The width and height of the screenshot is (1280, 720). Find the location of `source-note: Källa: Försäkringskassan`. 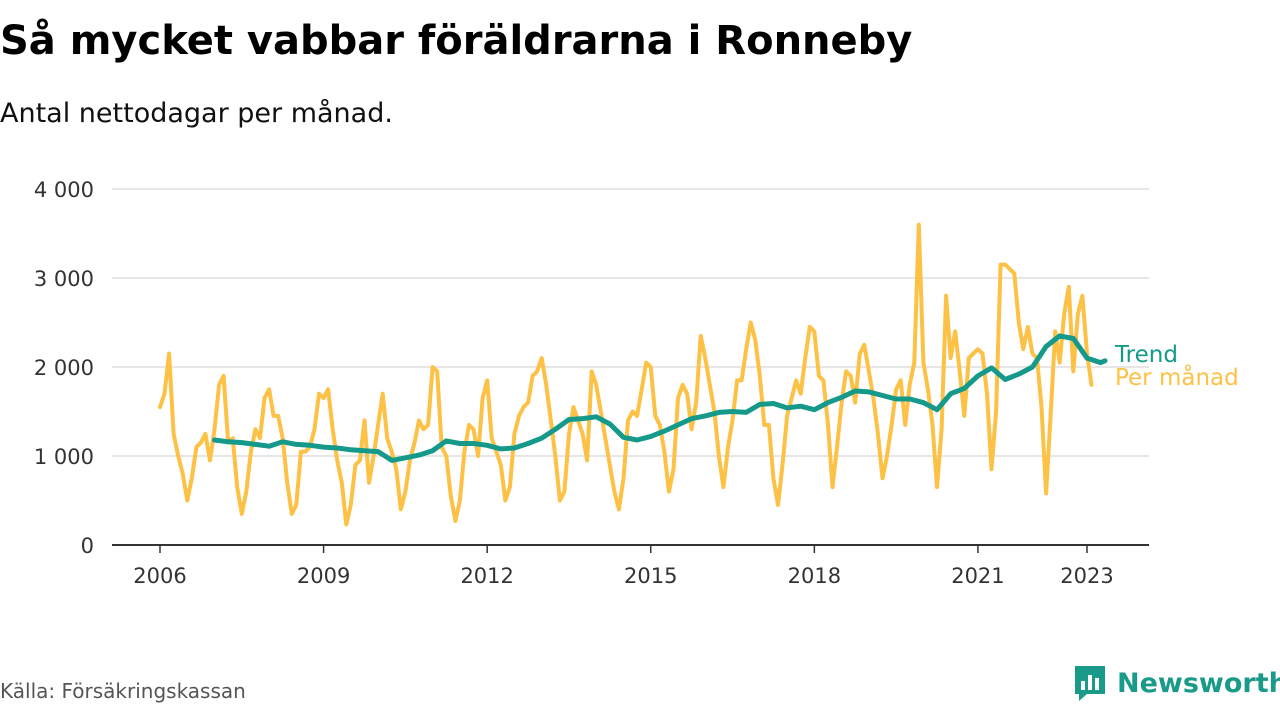

source-note: Källa: Försäkringskassan is located at coordinates (123, 691).